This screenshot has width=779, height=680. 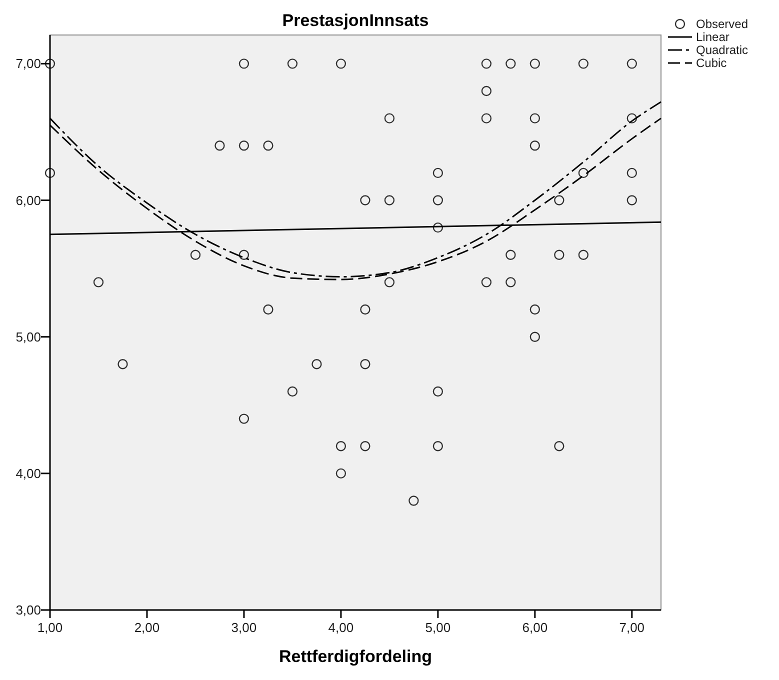 What do you see at coordinates (722, 50) in the screenshot?
I see `legend-label: Quadratic` at bounding box center [722, 50].